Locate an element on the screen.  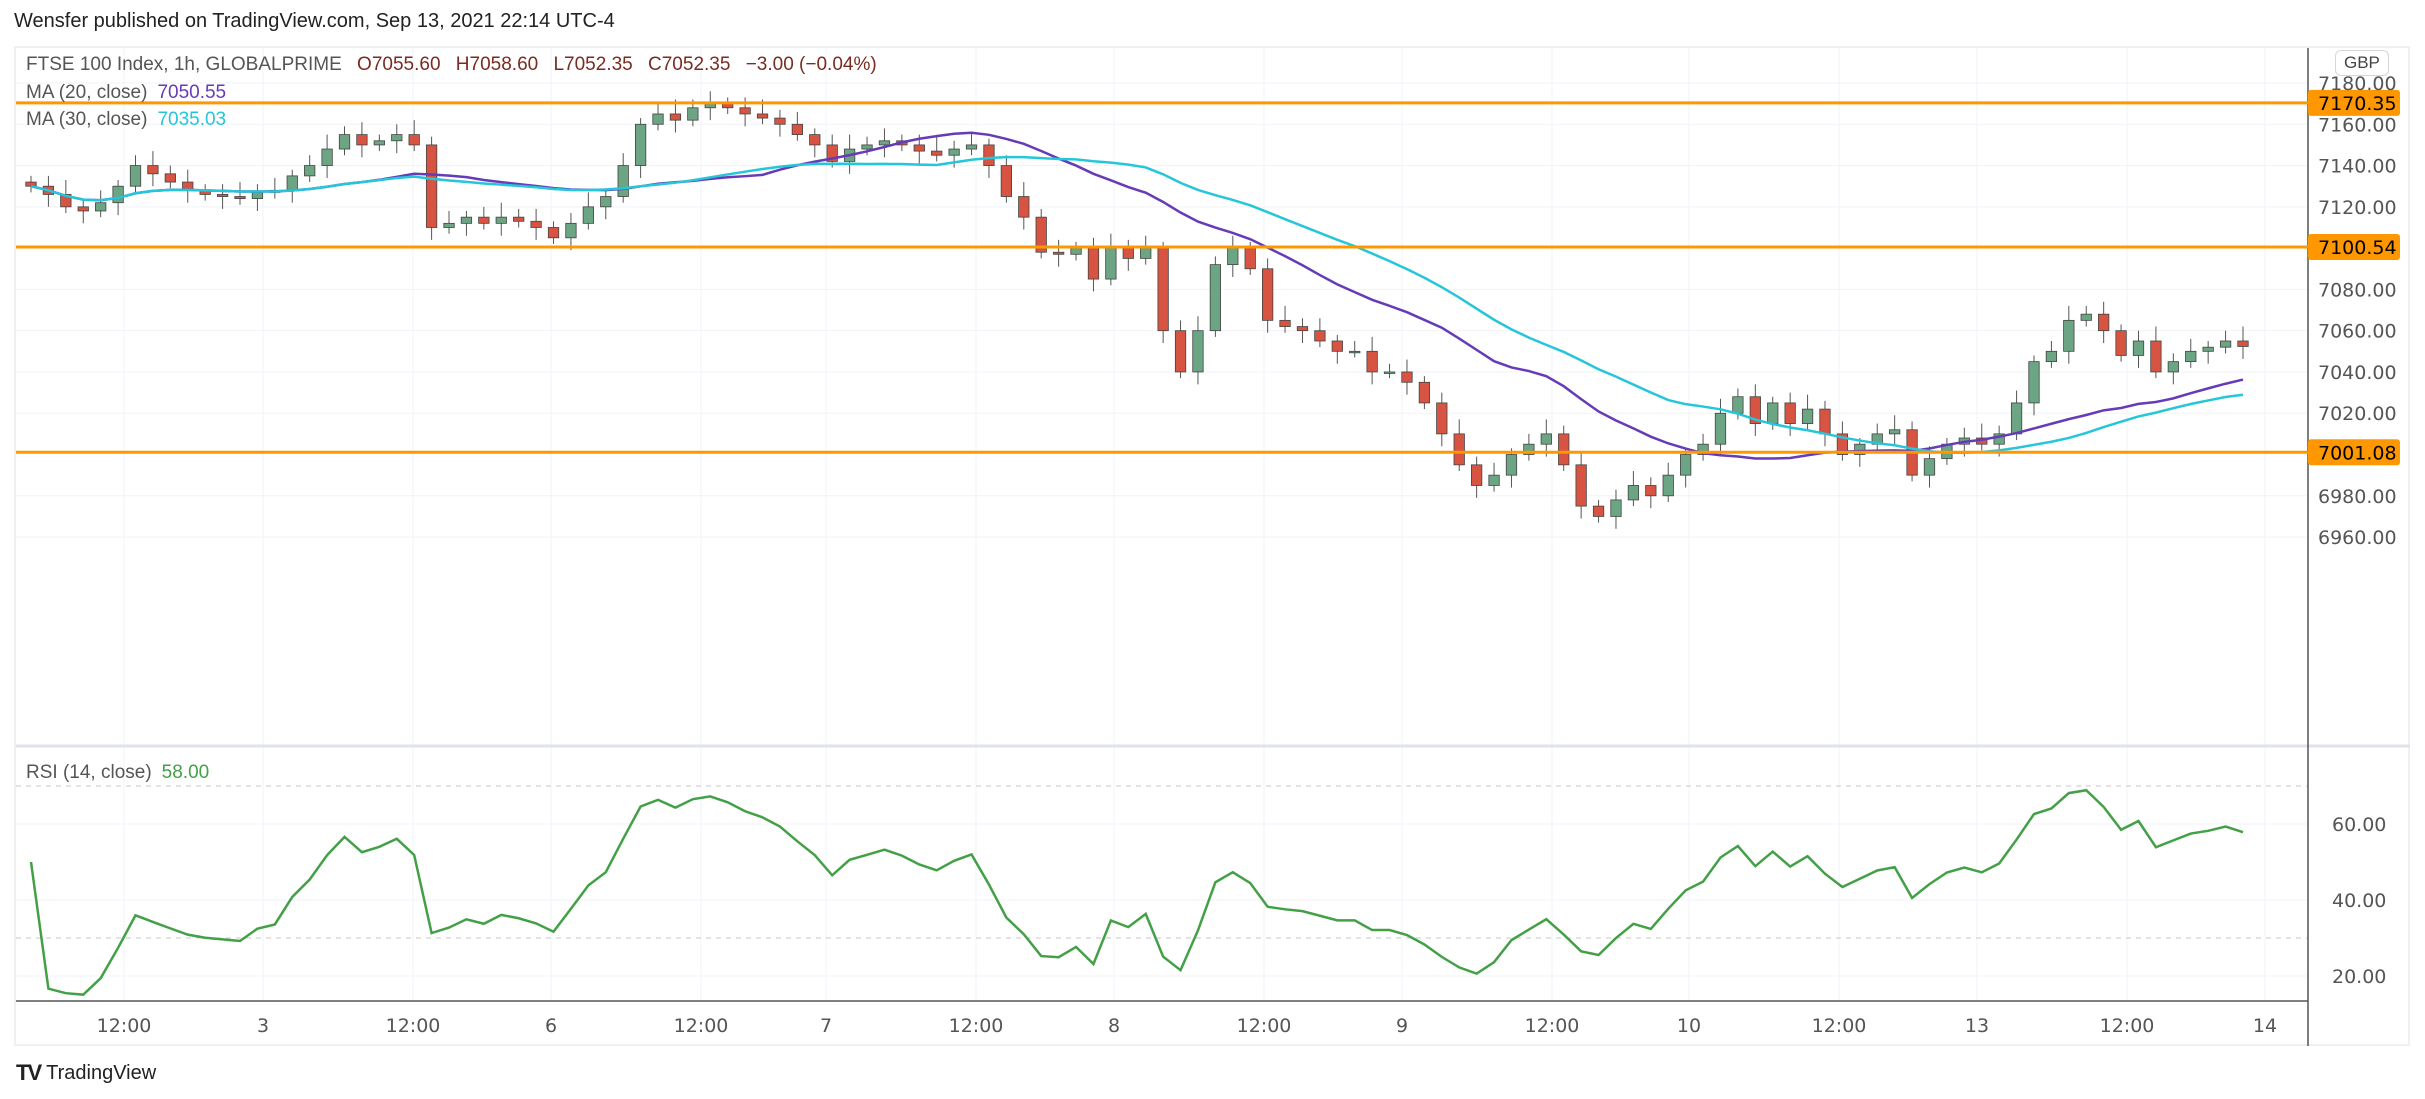
price-tick-label: 7040.00 is located at coordinates (2357, 373).